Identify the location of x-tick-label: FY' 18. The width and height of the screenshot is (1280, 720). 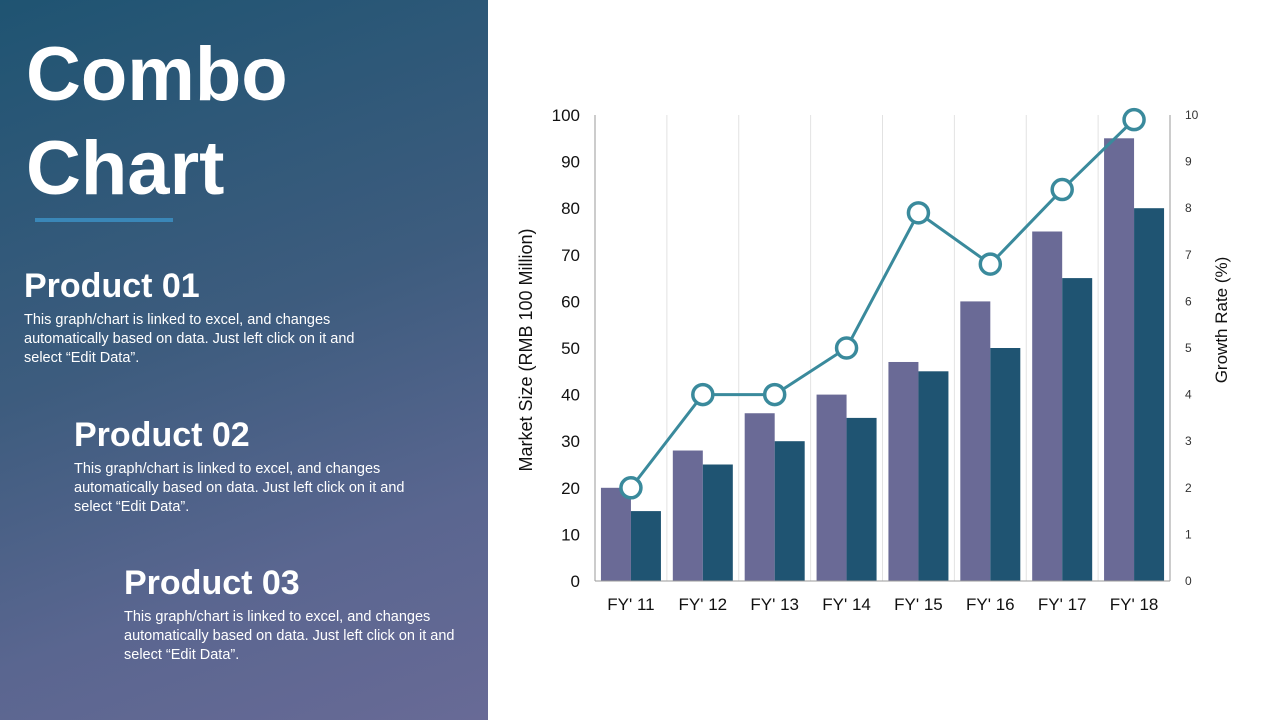
(1134, 604).